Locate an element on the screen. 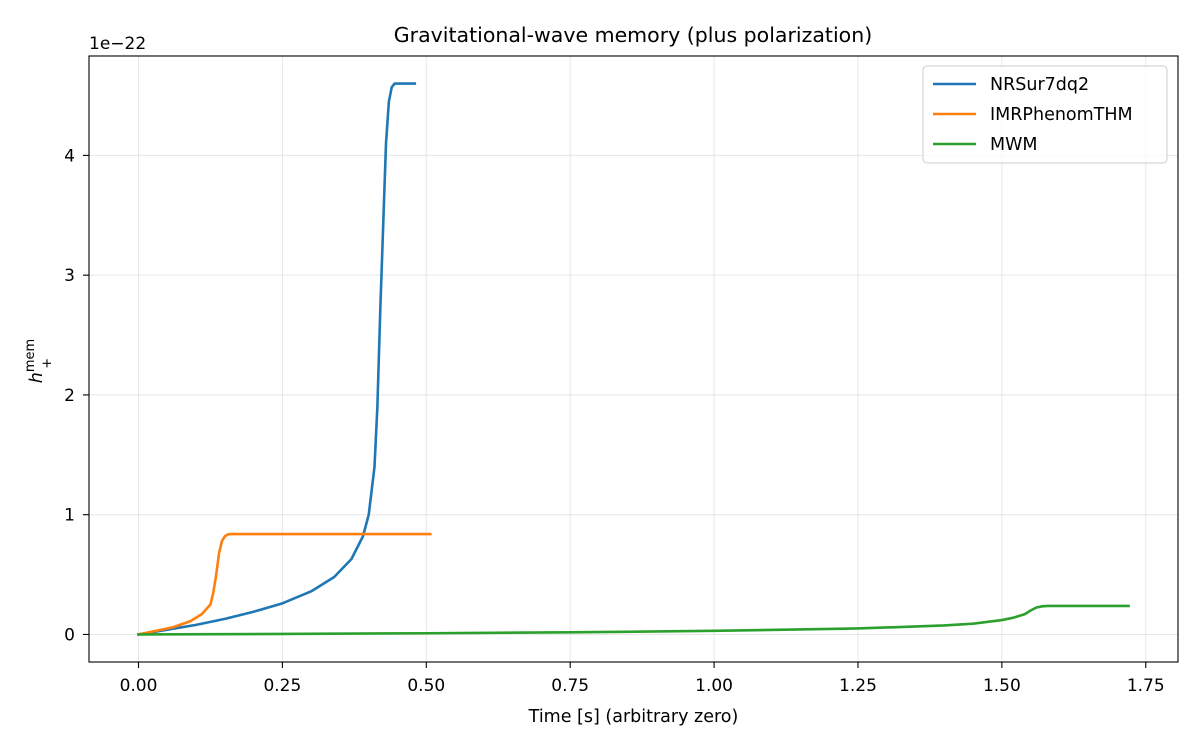 The width and height of the screenshot is (1200, 750). y-tick-label: 1 is located at coordinates (69, 516).